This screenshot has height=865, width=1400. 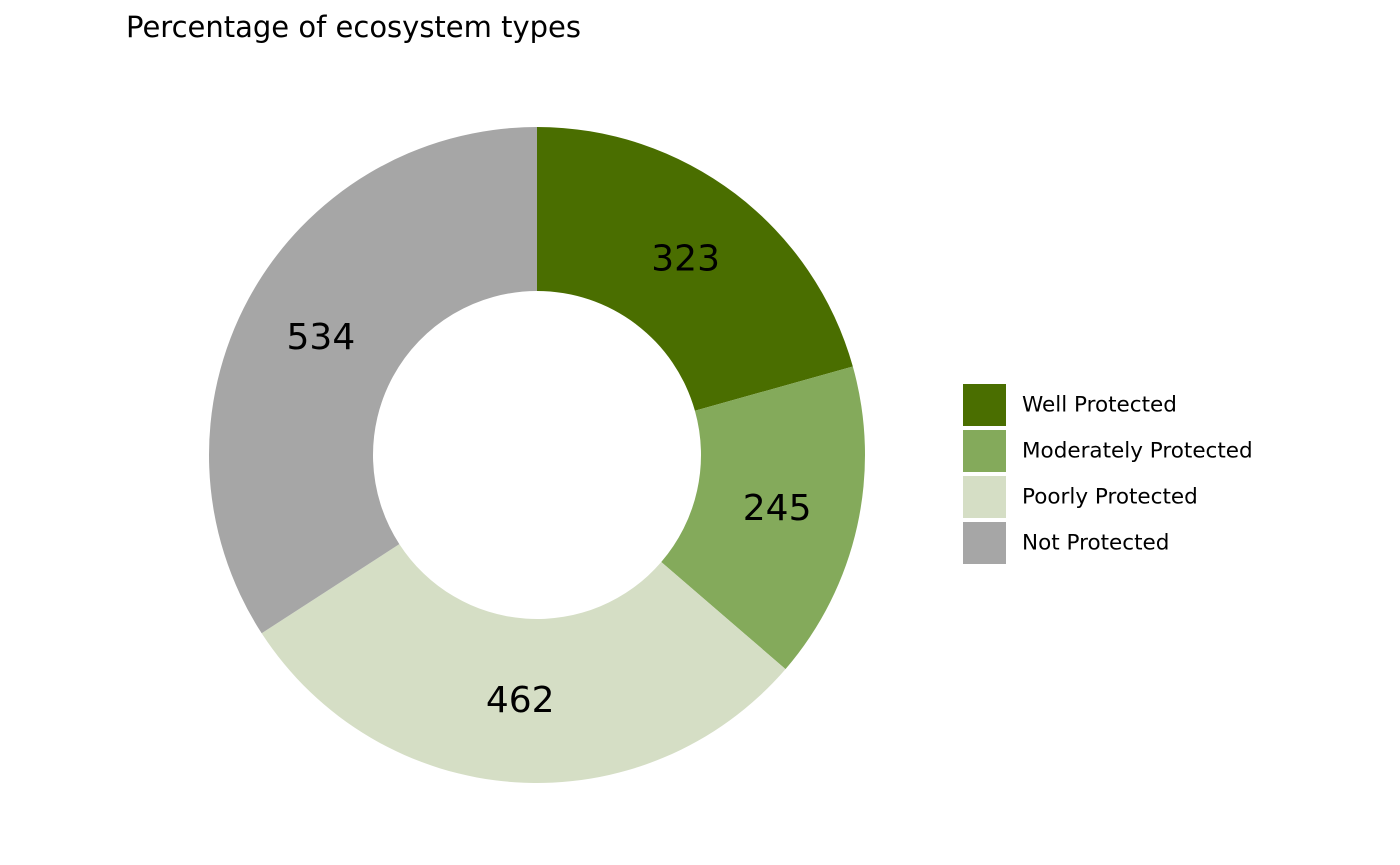 I want to click on donut-slice-well-protected, so click(x=695, y=269).